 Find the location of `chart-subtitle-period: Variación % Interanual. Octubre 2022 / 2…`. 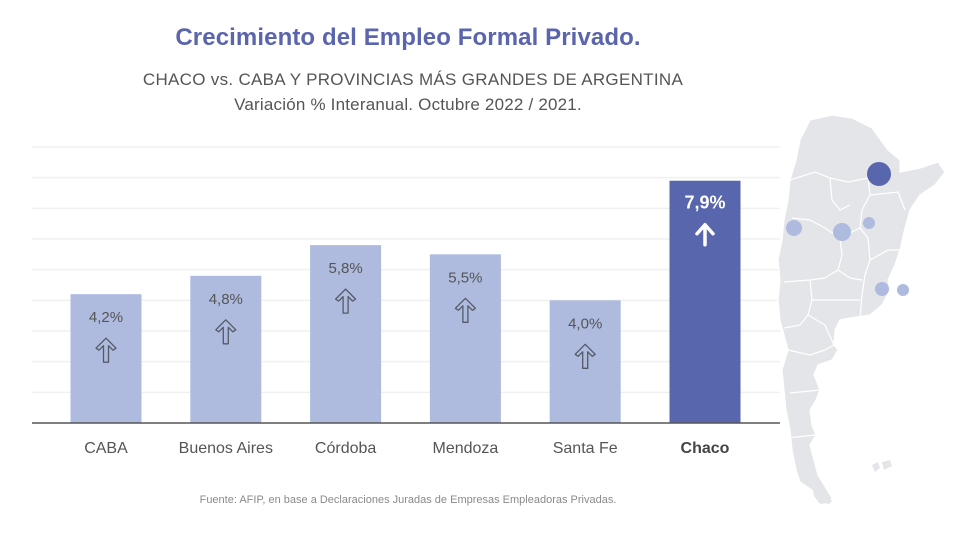

chart-subtitle-period: Variación % Interanual. Octubre 2022 / 2… is located at coordinates (408, 104).